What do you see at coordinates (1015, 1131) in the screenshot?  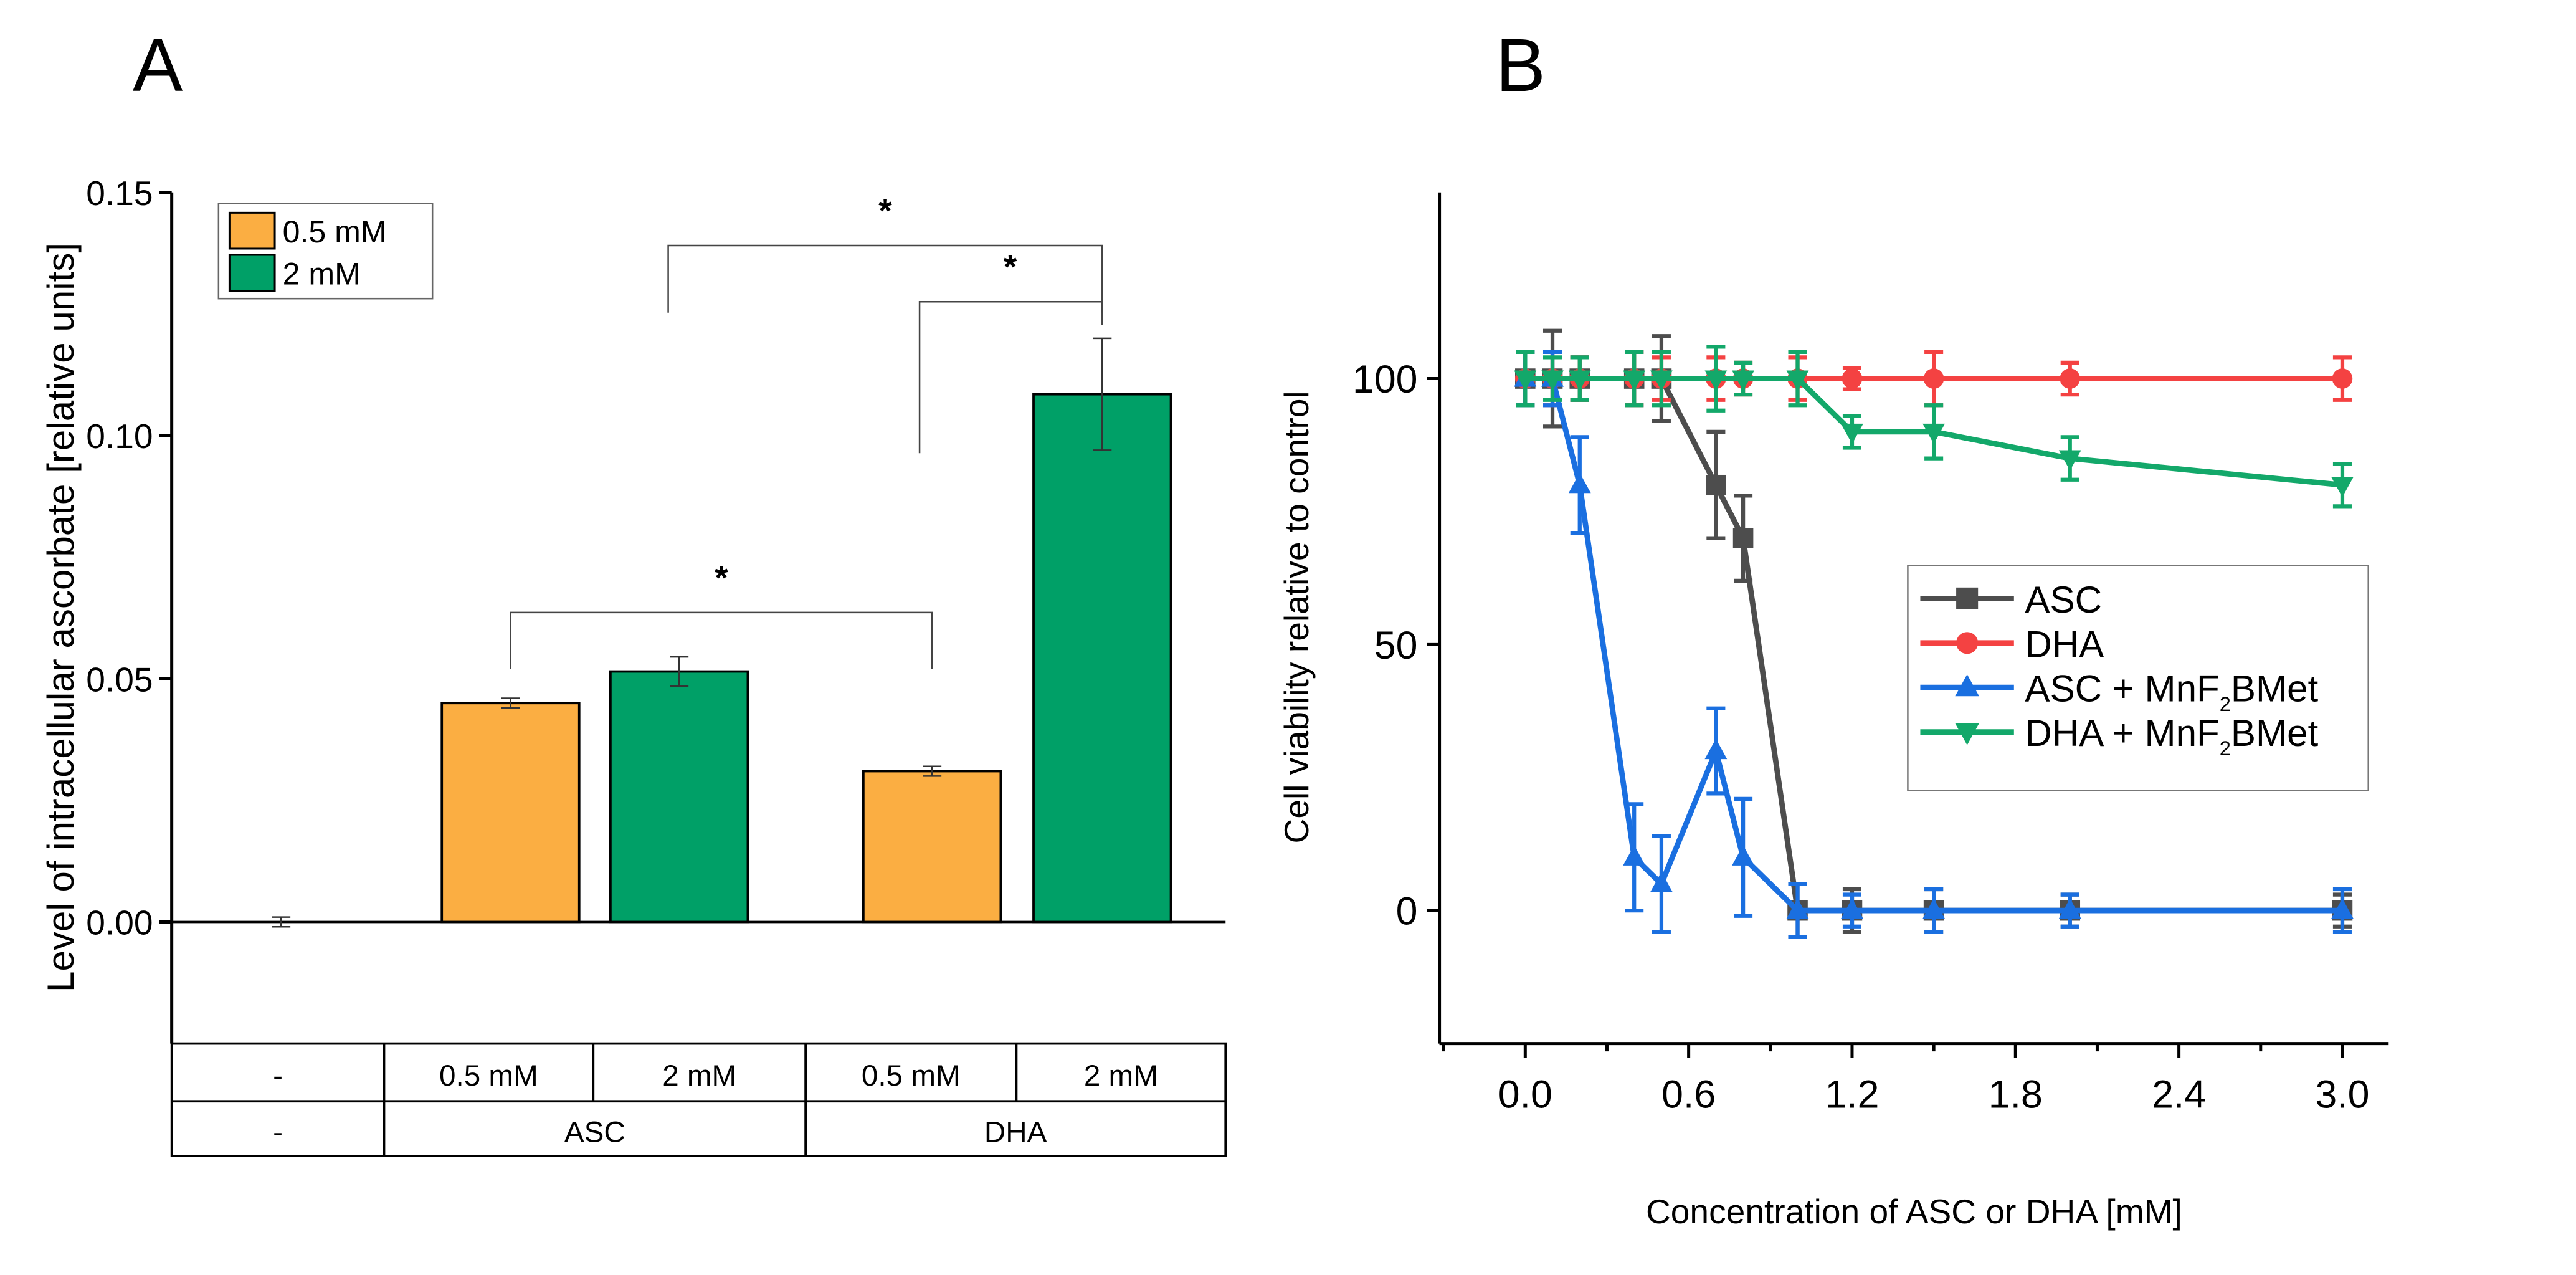 I see `table-cell: DHA` at bounding box center [1015, 1131].